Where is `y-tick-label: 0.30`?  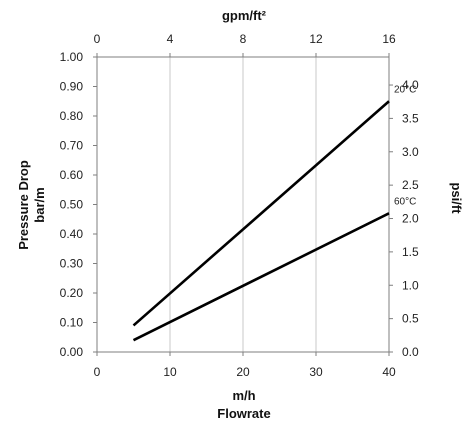
y-tick-label: 0.30 is located at coordinates (72, 264).